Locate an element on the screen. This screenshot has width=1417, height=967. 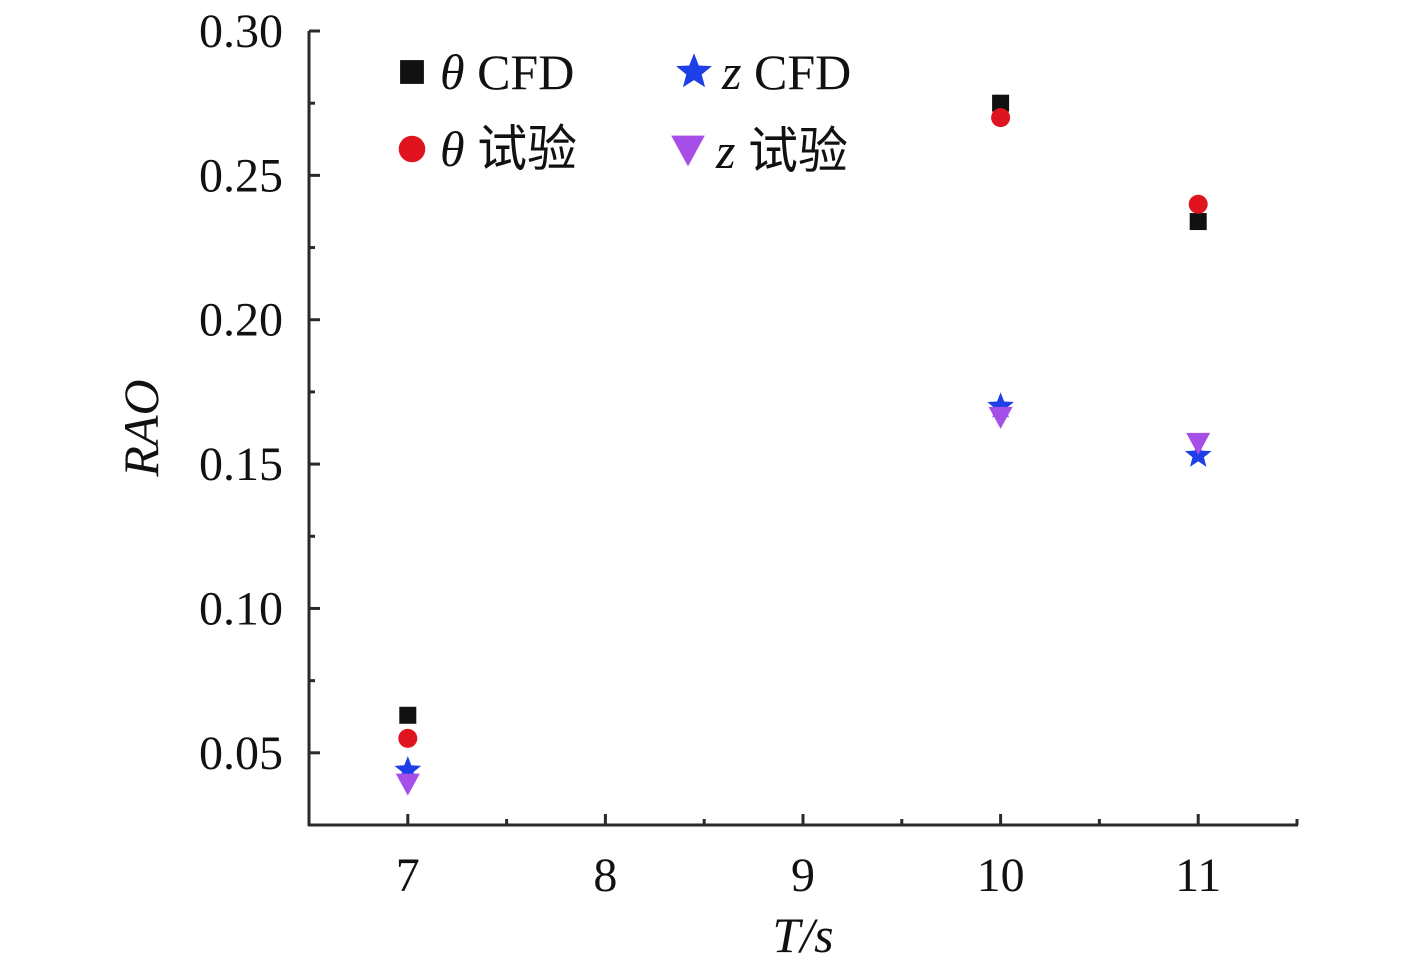
y-tick-label: 0.25 is located at coordinates (241, 175).